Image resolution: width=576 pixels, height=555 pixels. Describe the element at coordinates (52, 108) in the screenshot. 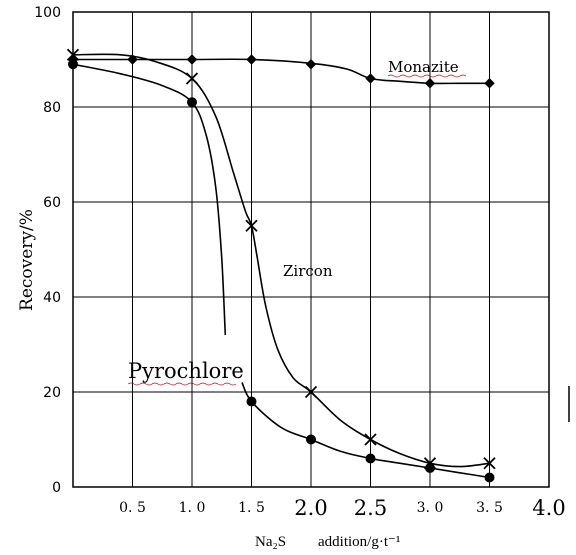

I see `y-tick-label: 80` at that location.